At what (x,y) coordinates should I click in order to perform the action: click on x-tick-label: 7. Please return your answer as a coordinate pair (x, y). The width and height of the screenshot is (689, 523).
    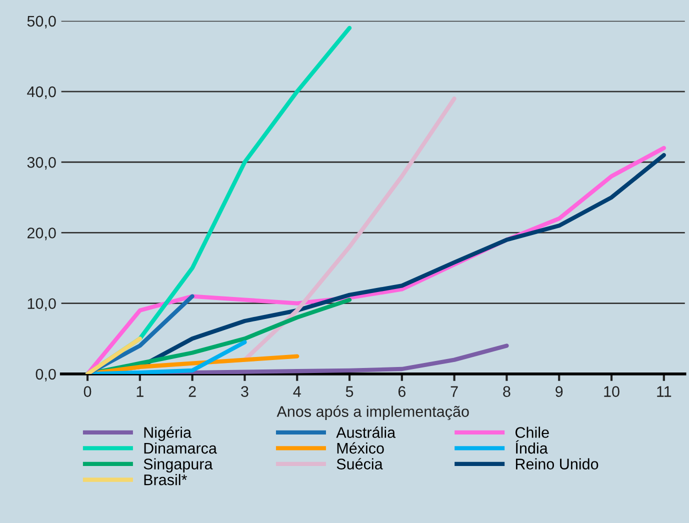
    Looking at the image, I should click on (454, 391).